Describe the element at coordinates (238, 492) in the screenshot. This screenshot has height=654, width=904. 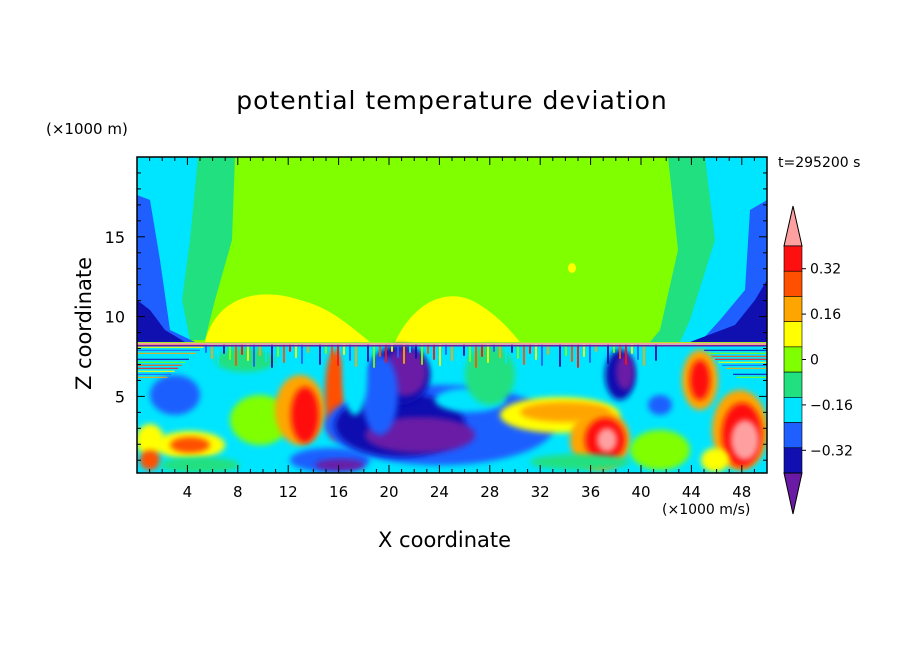
I see `x-tick-label: 8` at that location.